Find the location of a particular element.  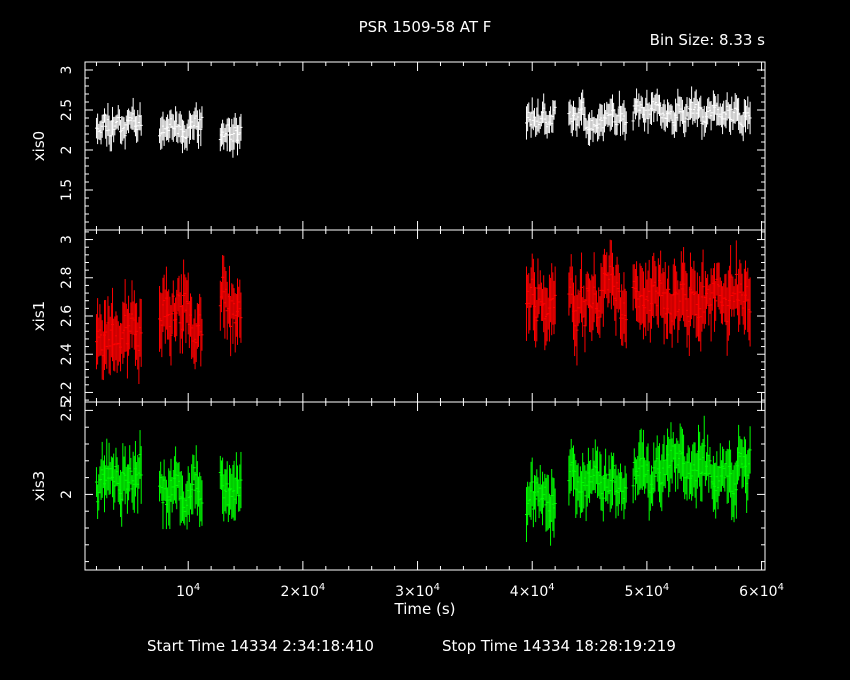

x-tick-label: 2×104 is located at coordinates (302, 591).